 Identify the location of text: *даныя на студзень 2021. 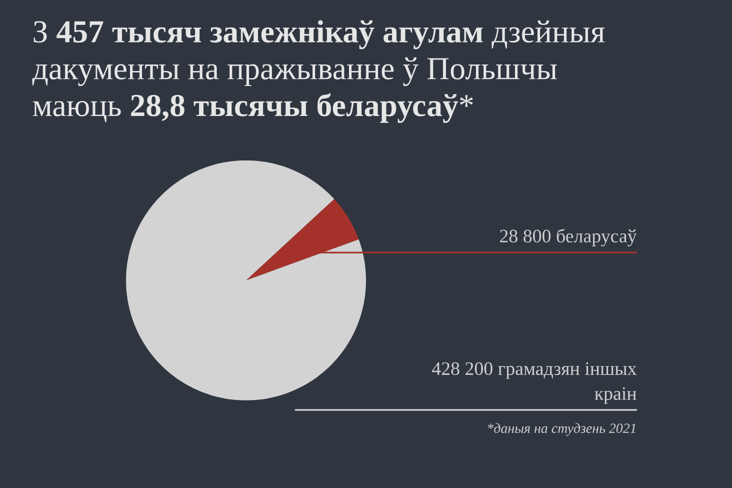
(562, 429).